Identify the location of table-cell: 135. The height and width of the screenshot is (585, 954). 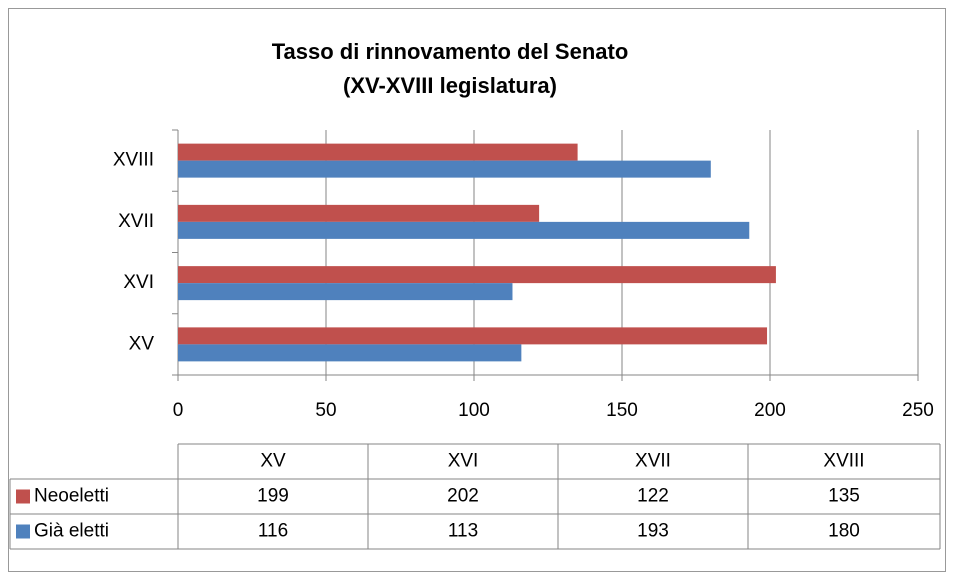
(844, 496).